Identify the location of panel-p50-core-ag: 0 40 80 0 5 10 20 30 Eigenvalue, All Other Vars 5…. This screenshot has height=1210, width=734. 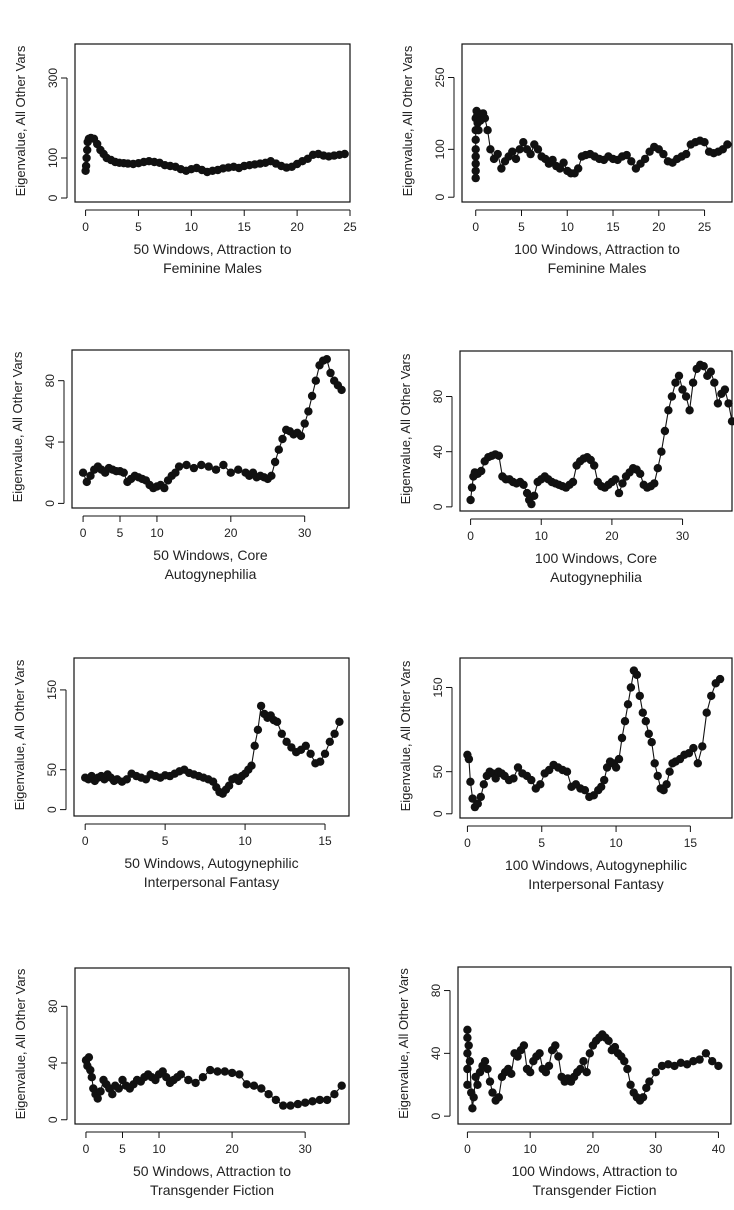
(180, 465).